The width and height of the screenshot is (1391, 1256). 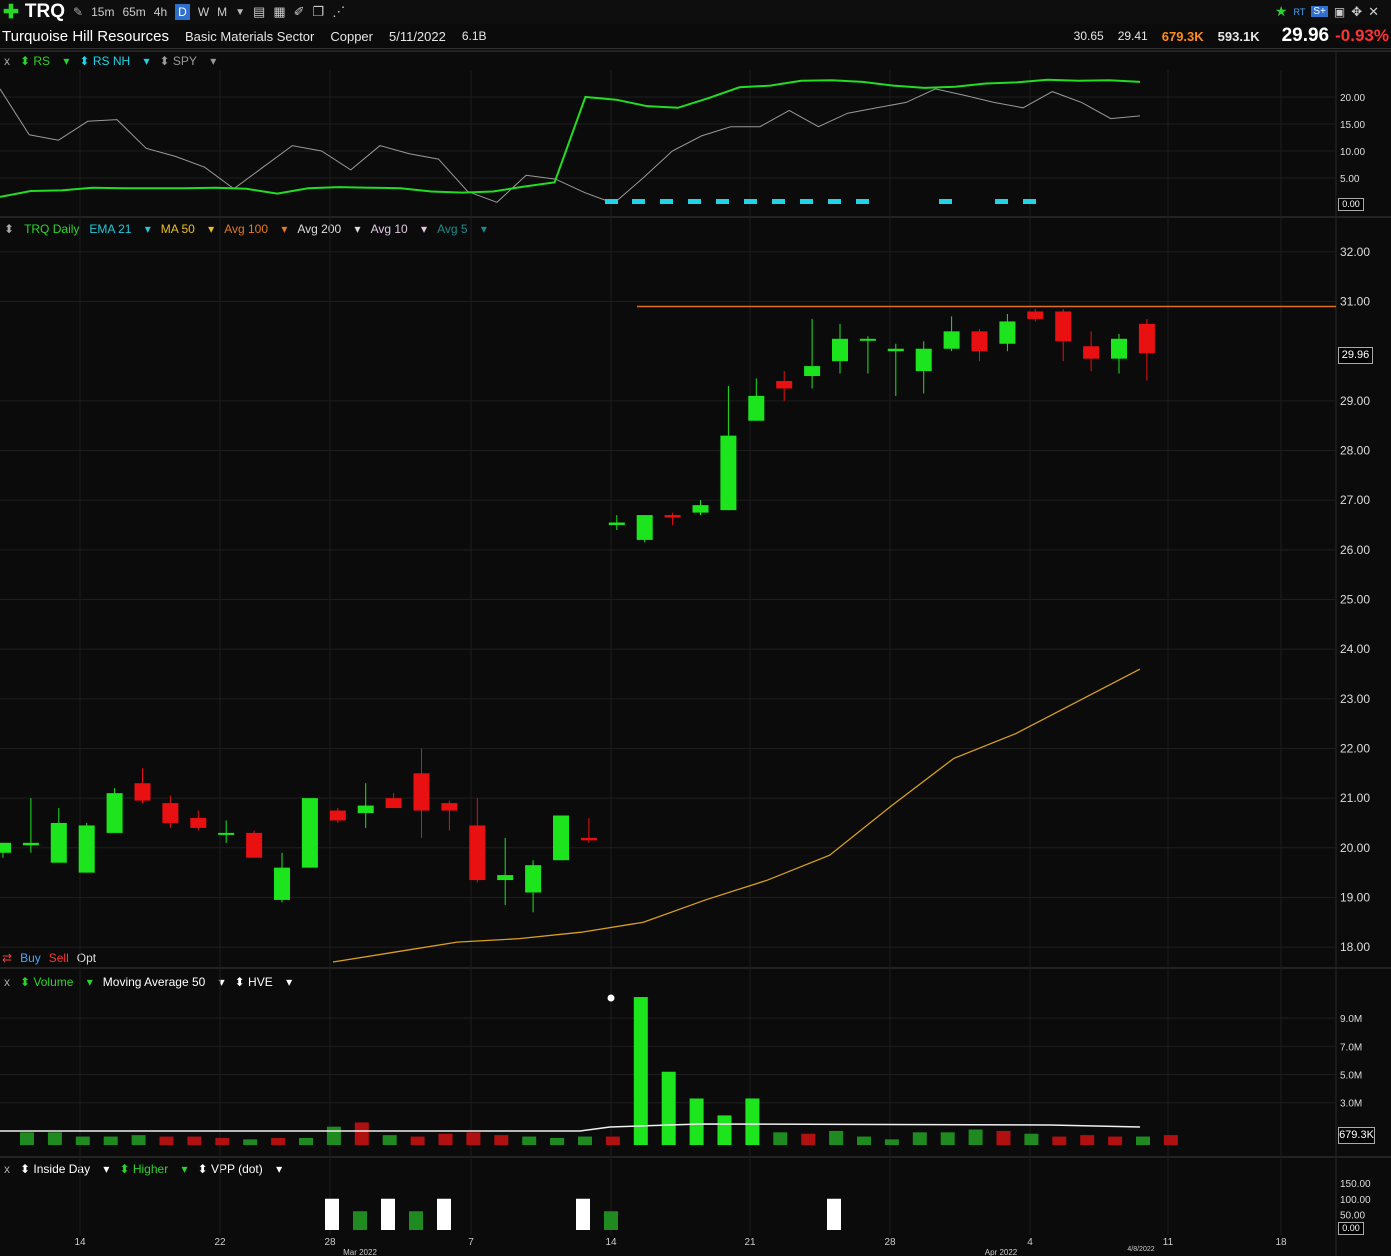 I want to click on buy-button: Buy, so click(x=30, y=958).